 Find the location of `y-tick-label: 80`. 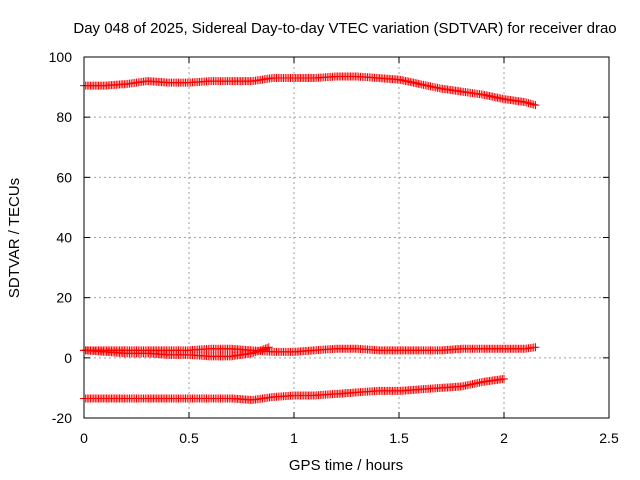

y-tick-label: 80 is located at coordinates (64, 117).